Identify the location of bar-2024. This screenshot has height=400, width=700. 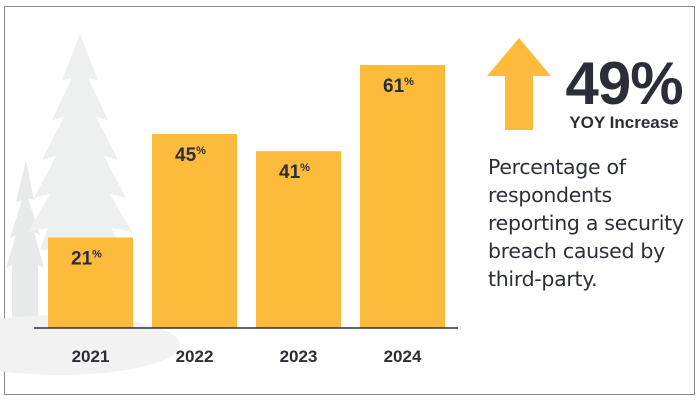
(402, 196).